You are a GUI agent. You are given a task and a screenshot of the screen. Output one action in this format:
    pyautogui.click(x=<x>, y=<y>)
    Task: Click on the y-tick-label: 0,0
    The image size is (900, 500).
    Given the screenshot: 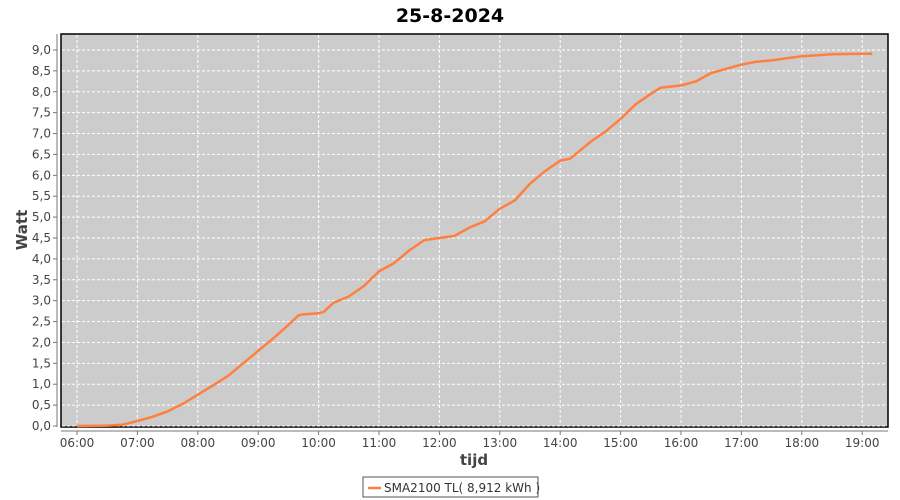 What is the action you would take?
    pyautogui.click(x=41, y=426)
    